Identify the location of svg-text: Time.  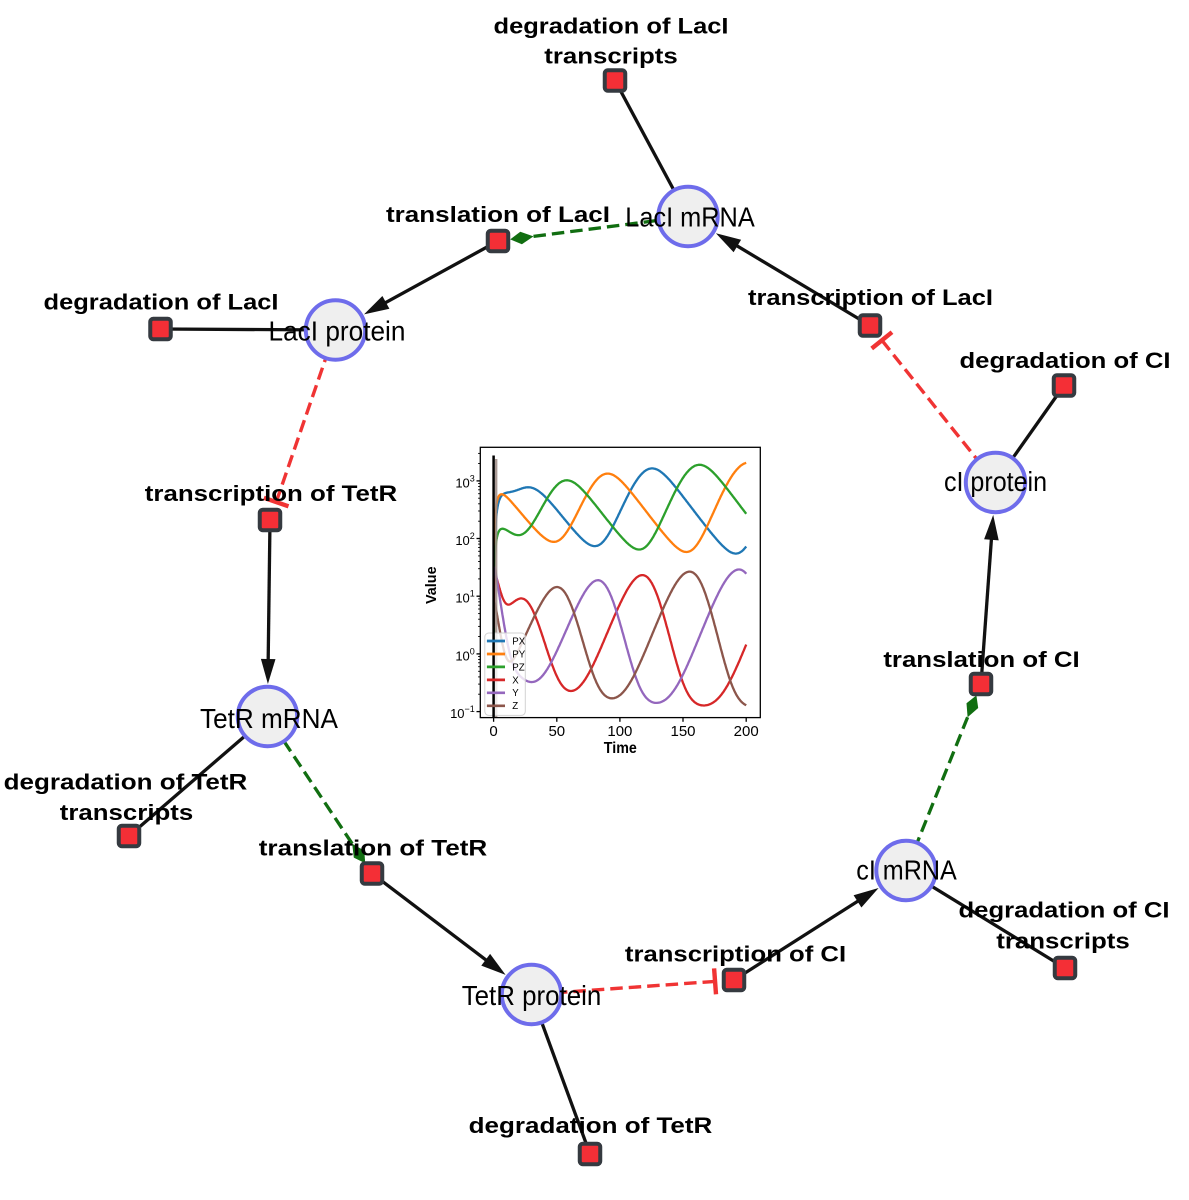
(620, 748).